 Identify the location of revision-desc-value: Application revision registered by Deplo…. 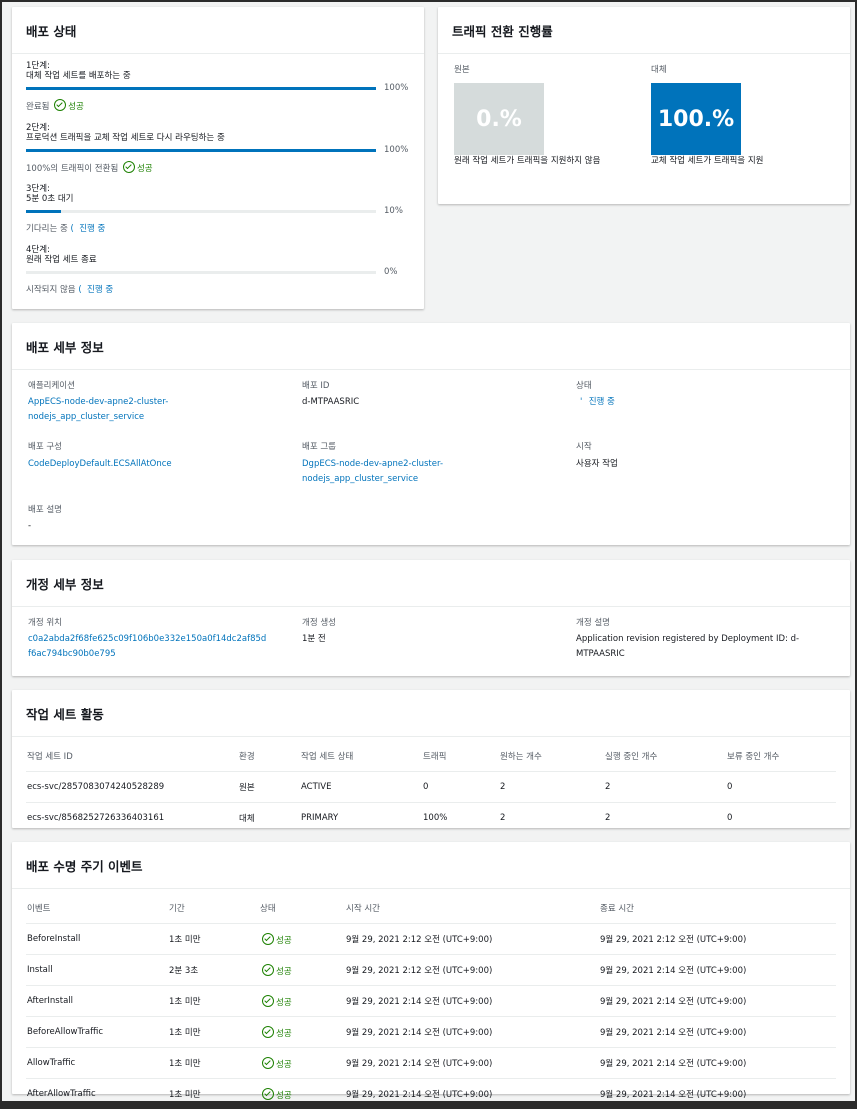
(687, 647).